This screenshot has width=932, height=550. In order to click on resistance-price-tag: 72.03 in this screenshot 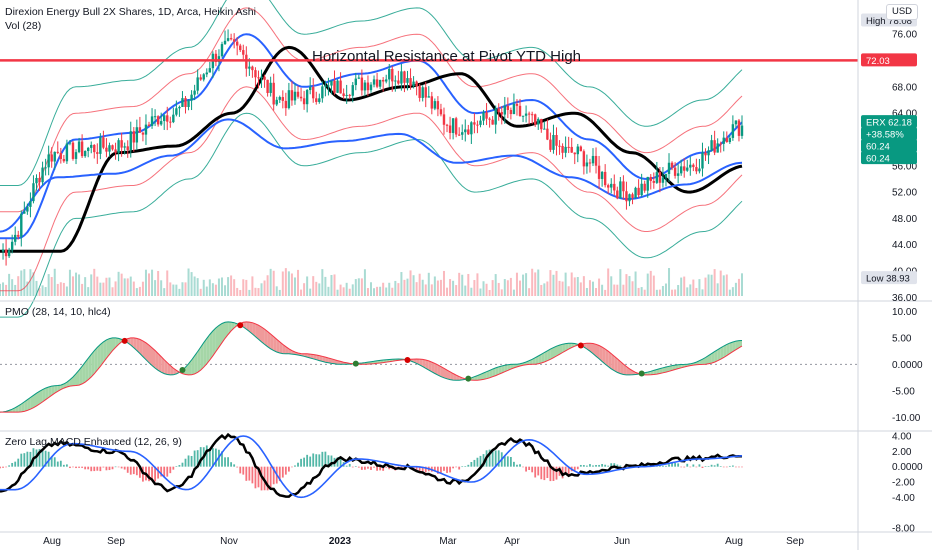, I will do `click(878, 61)`.